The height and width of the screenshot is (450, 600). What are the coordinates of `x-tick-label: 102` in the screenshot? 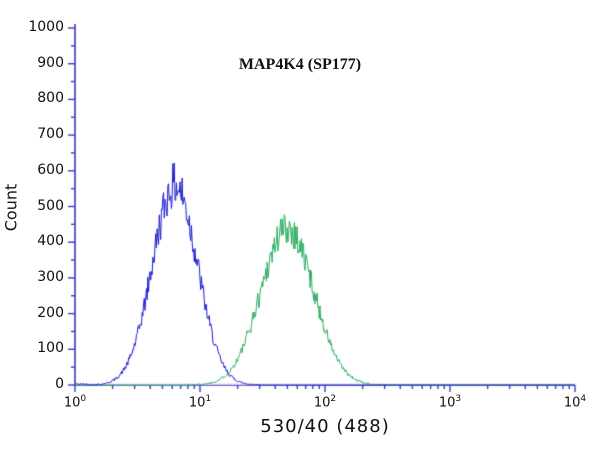 It's located at (325, 402).